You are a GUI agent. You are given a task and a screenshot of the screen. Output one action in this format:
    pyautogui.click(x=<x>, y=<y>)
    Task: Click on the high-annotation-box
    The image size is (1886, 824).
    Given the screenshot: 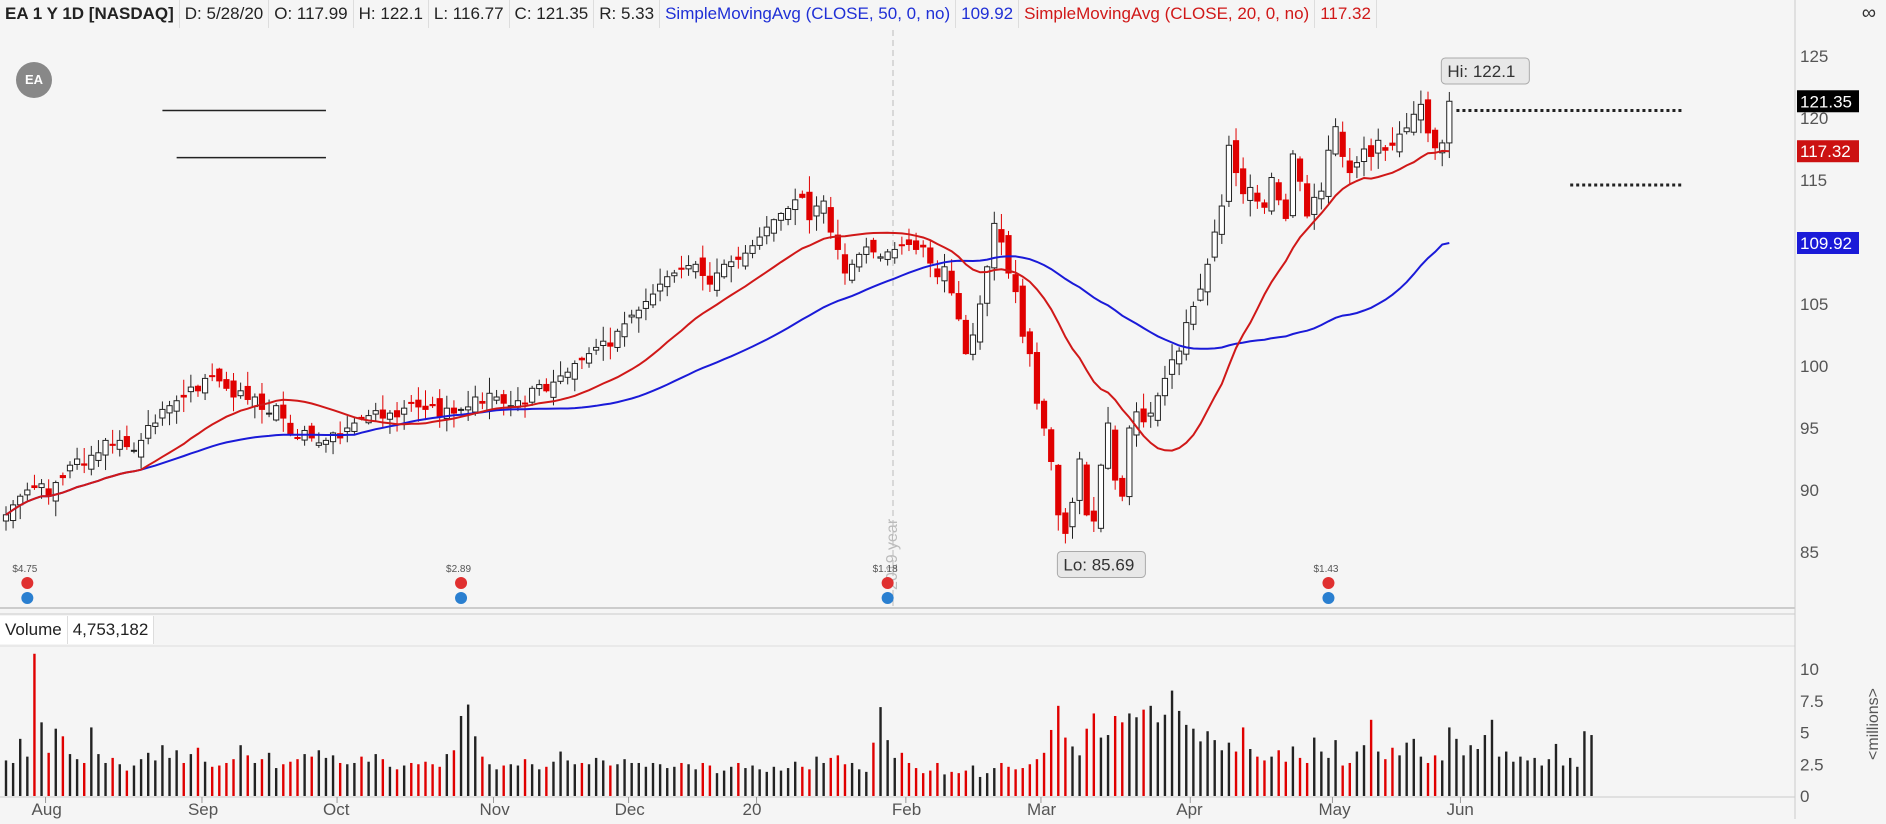 What is the action you would take?
    pyautogui.click(x=1485, y=71)
    